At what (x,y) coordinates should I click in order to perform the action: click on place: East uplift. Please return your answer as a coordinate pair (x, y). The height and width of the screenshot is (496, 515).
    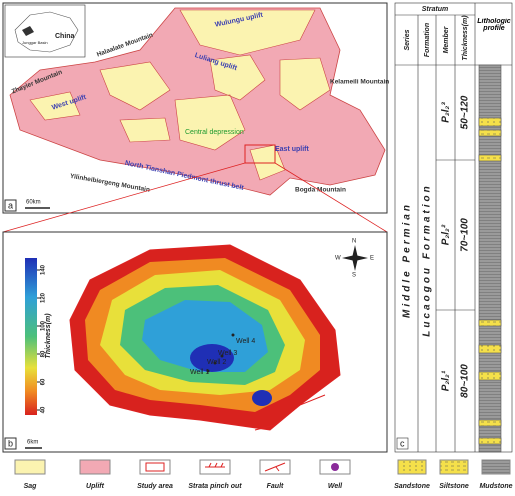
    Looking at the image, I should click on (292, 149).